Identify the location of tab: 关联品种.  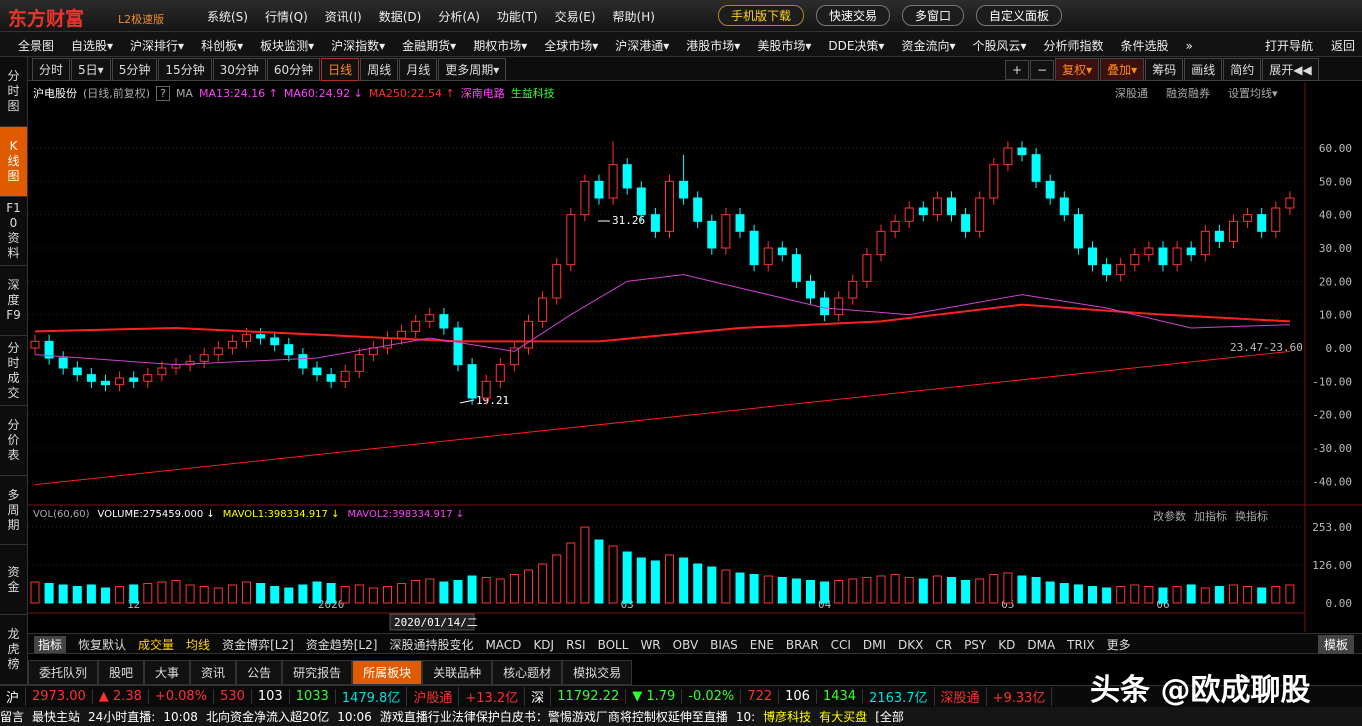
(457, 672).